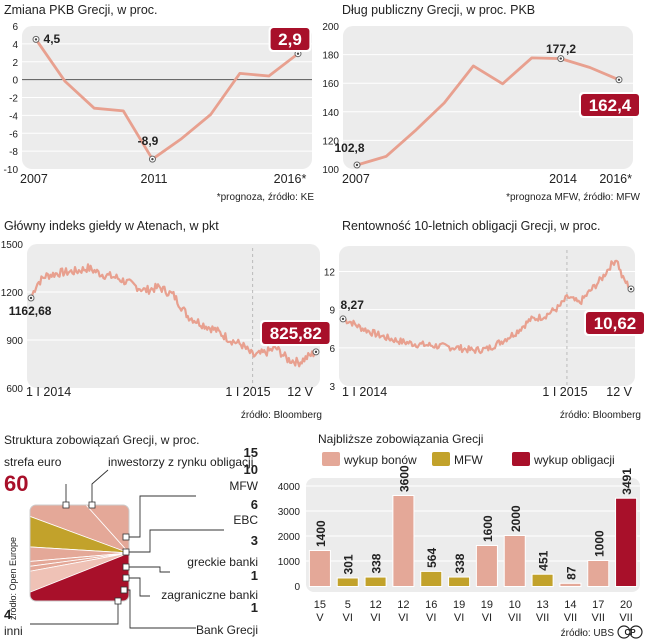 The width and height of the screenshot is (645, 640). Describe the element at coordinates (209, 595) in the screenshot. I see `structure-label: zagraniczne banki` at that location.